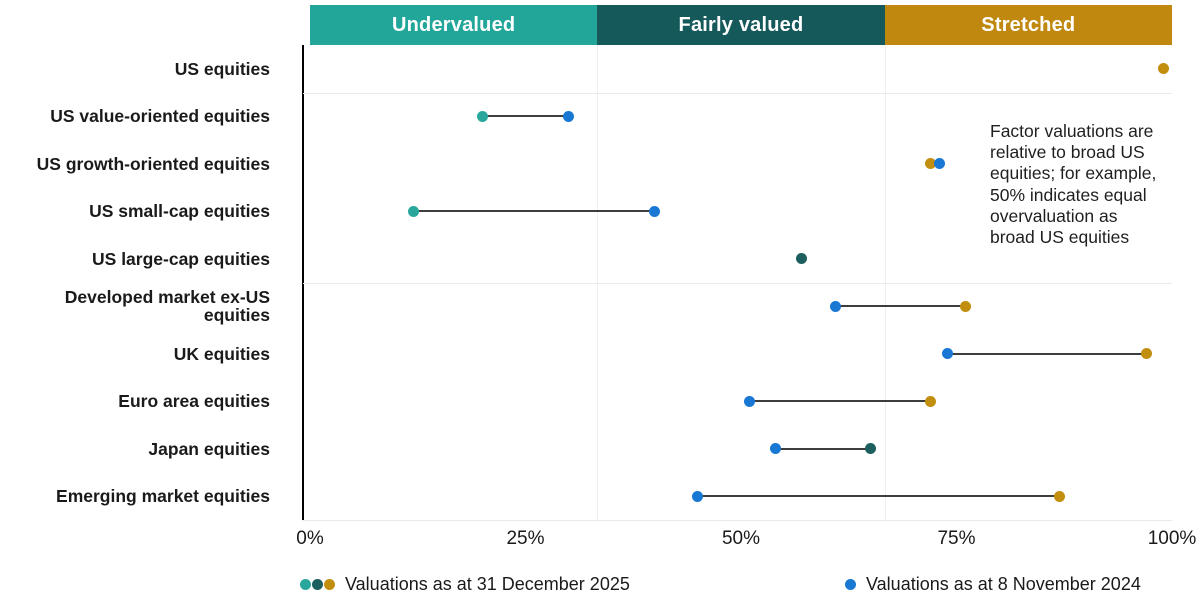 Image resolution: width=1200 pixels, height=600 pixels. What do you see at coordinates (221, 353) in the screenshot?
I see `category-label: UK equities` at bounding box center [221, 353].